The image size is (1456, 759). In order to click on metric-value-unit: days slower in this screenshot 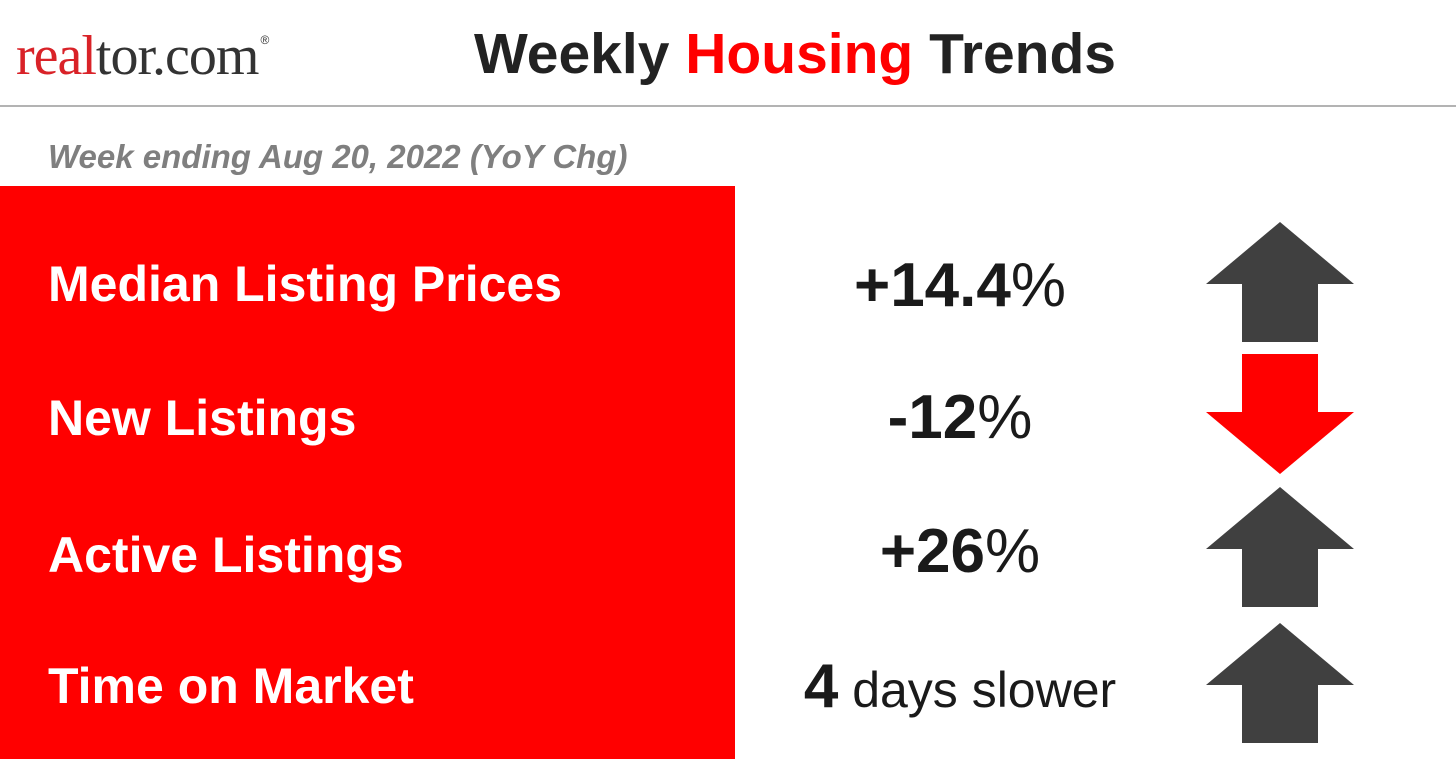, I will do `click(977, 690)`.